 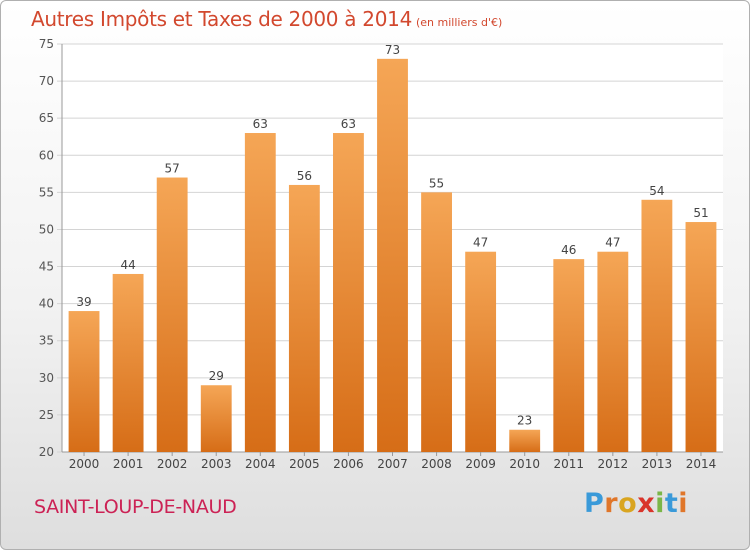 What do you see at coordinates (46, 378) in the screenshot?
I see `y-tick-label: 30` at bounding box center [46, 378].